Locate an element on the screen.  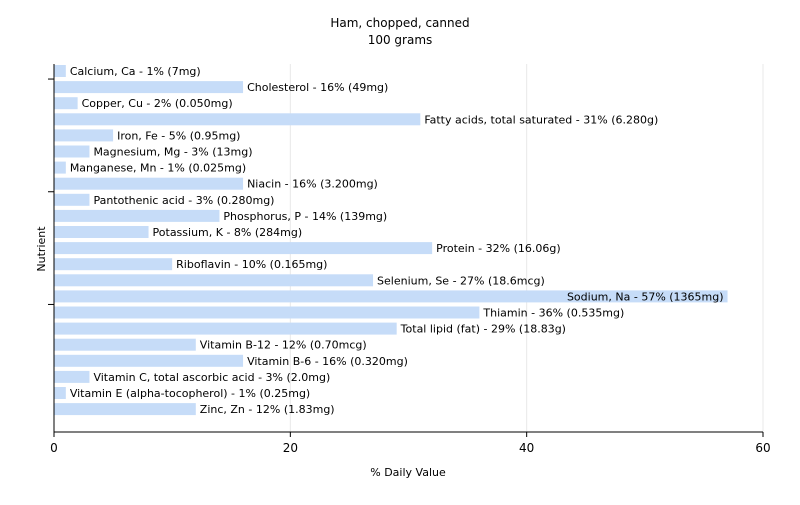
bar-label: Cholesterol - 16% (49mg) is located at coordinates (317, 87).